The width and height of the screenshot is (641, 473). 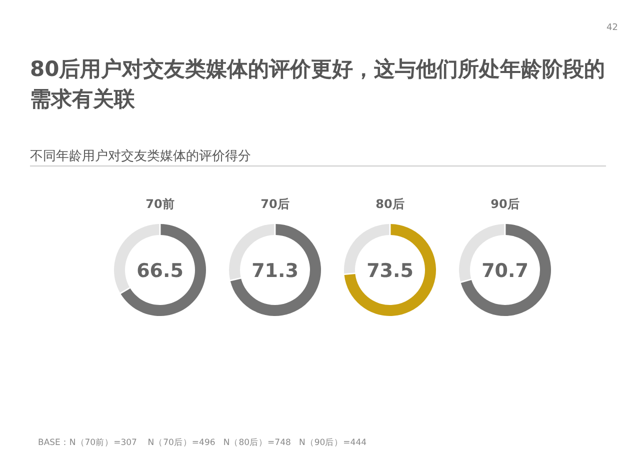 I want to click on data-label: 73.5, so click(x=390, y=271).